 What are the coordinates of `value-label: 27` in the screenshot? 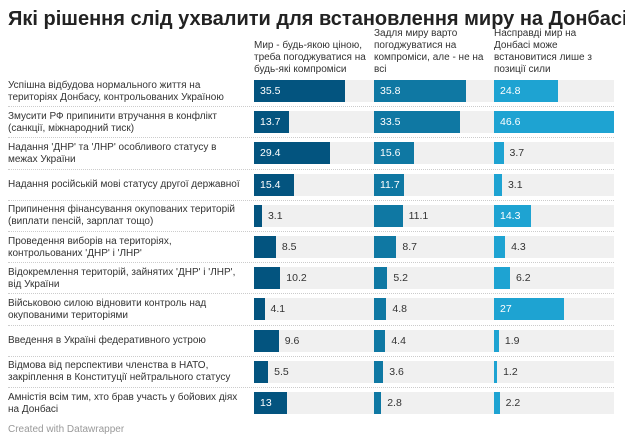 It's located at (506, 309).